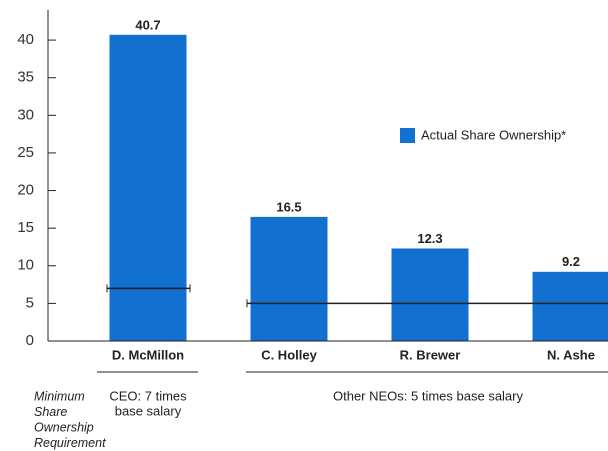 This screenshot has height=451, width=608. I want to click on y-tick-label: 5, so click(30, 302).